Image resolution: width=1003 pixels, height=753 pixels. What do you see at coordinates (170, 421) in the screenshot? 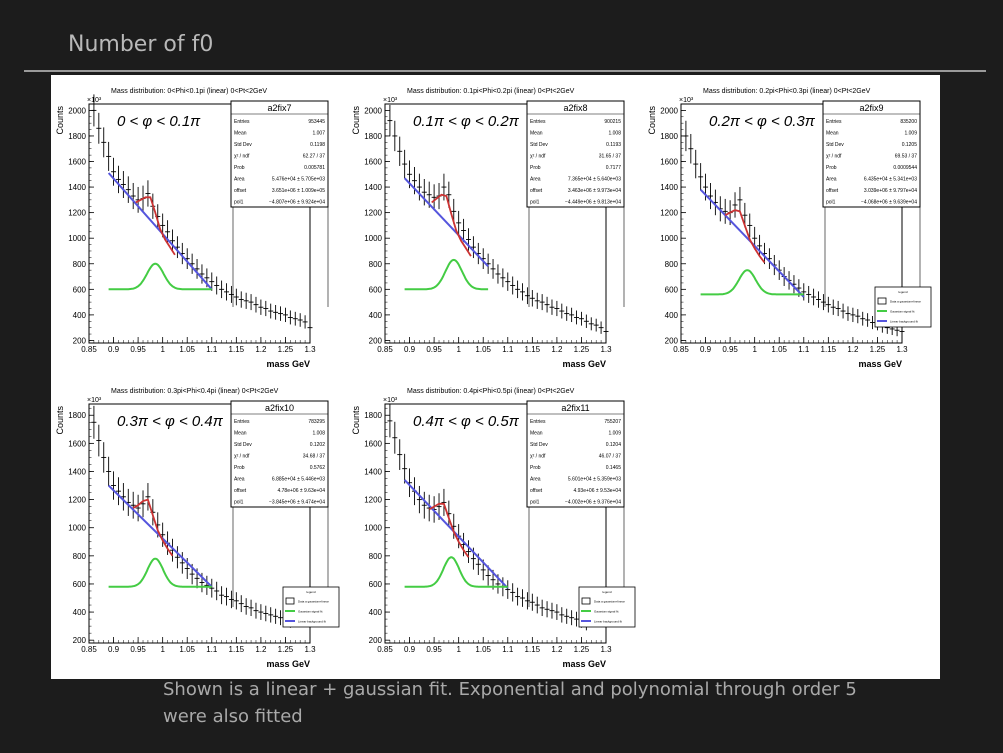
I see `phi-range-annotation: 0.3π < φ < 0.4π` at bounding box center [170, 421].